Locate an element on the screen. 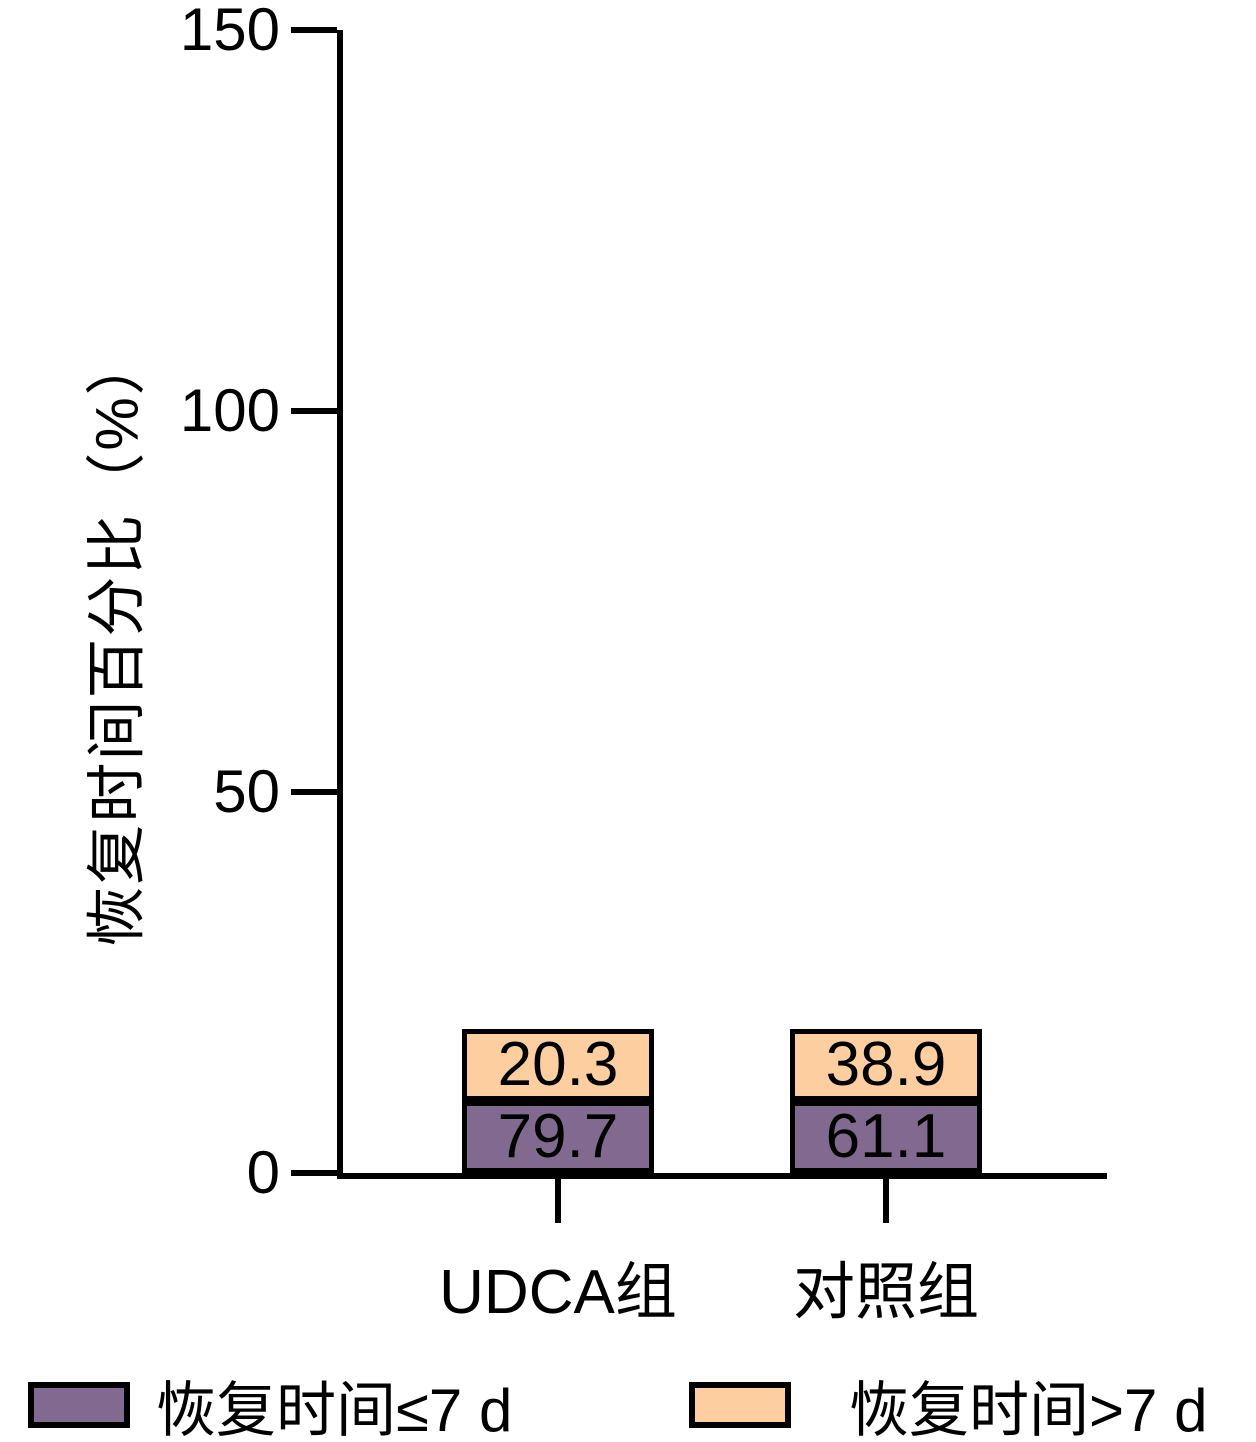 The width and height of the screenshot is (1256, 1442). legend-label-gt7d: 恢复时间>7 d is located at coordinates (1028, 1409).